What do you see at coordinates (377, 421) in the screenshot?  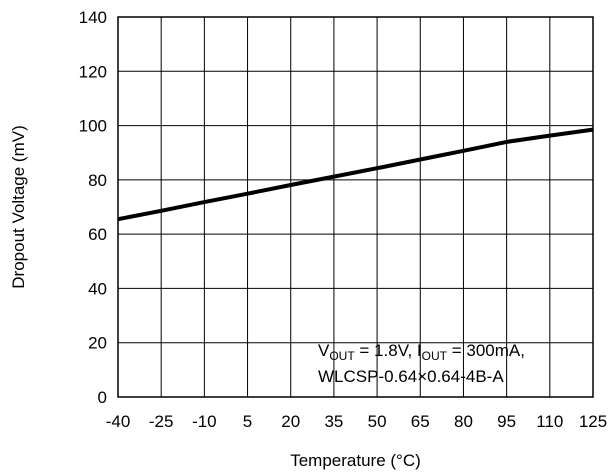 I see `x-tick-label: 50` at bounding box center [377, 421].